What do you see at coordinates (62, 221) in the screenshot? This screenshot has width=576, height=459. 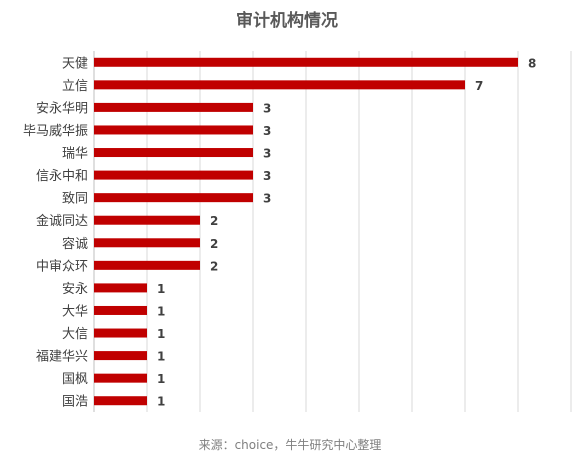 I see `category-label: 金诚同达` at bounding box center [62, 221].